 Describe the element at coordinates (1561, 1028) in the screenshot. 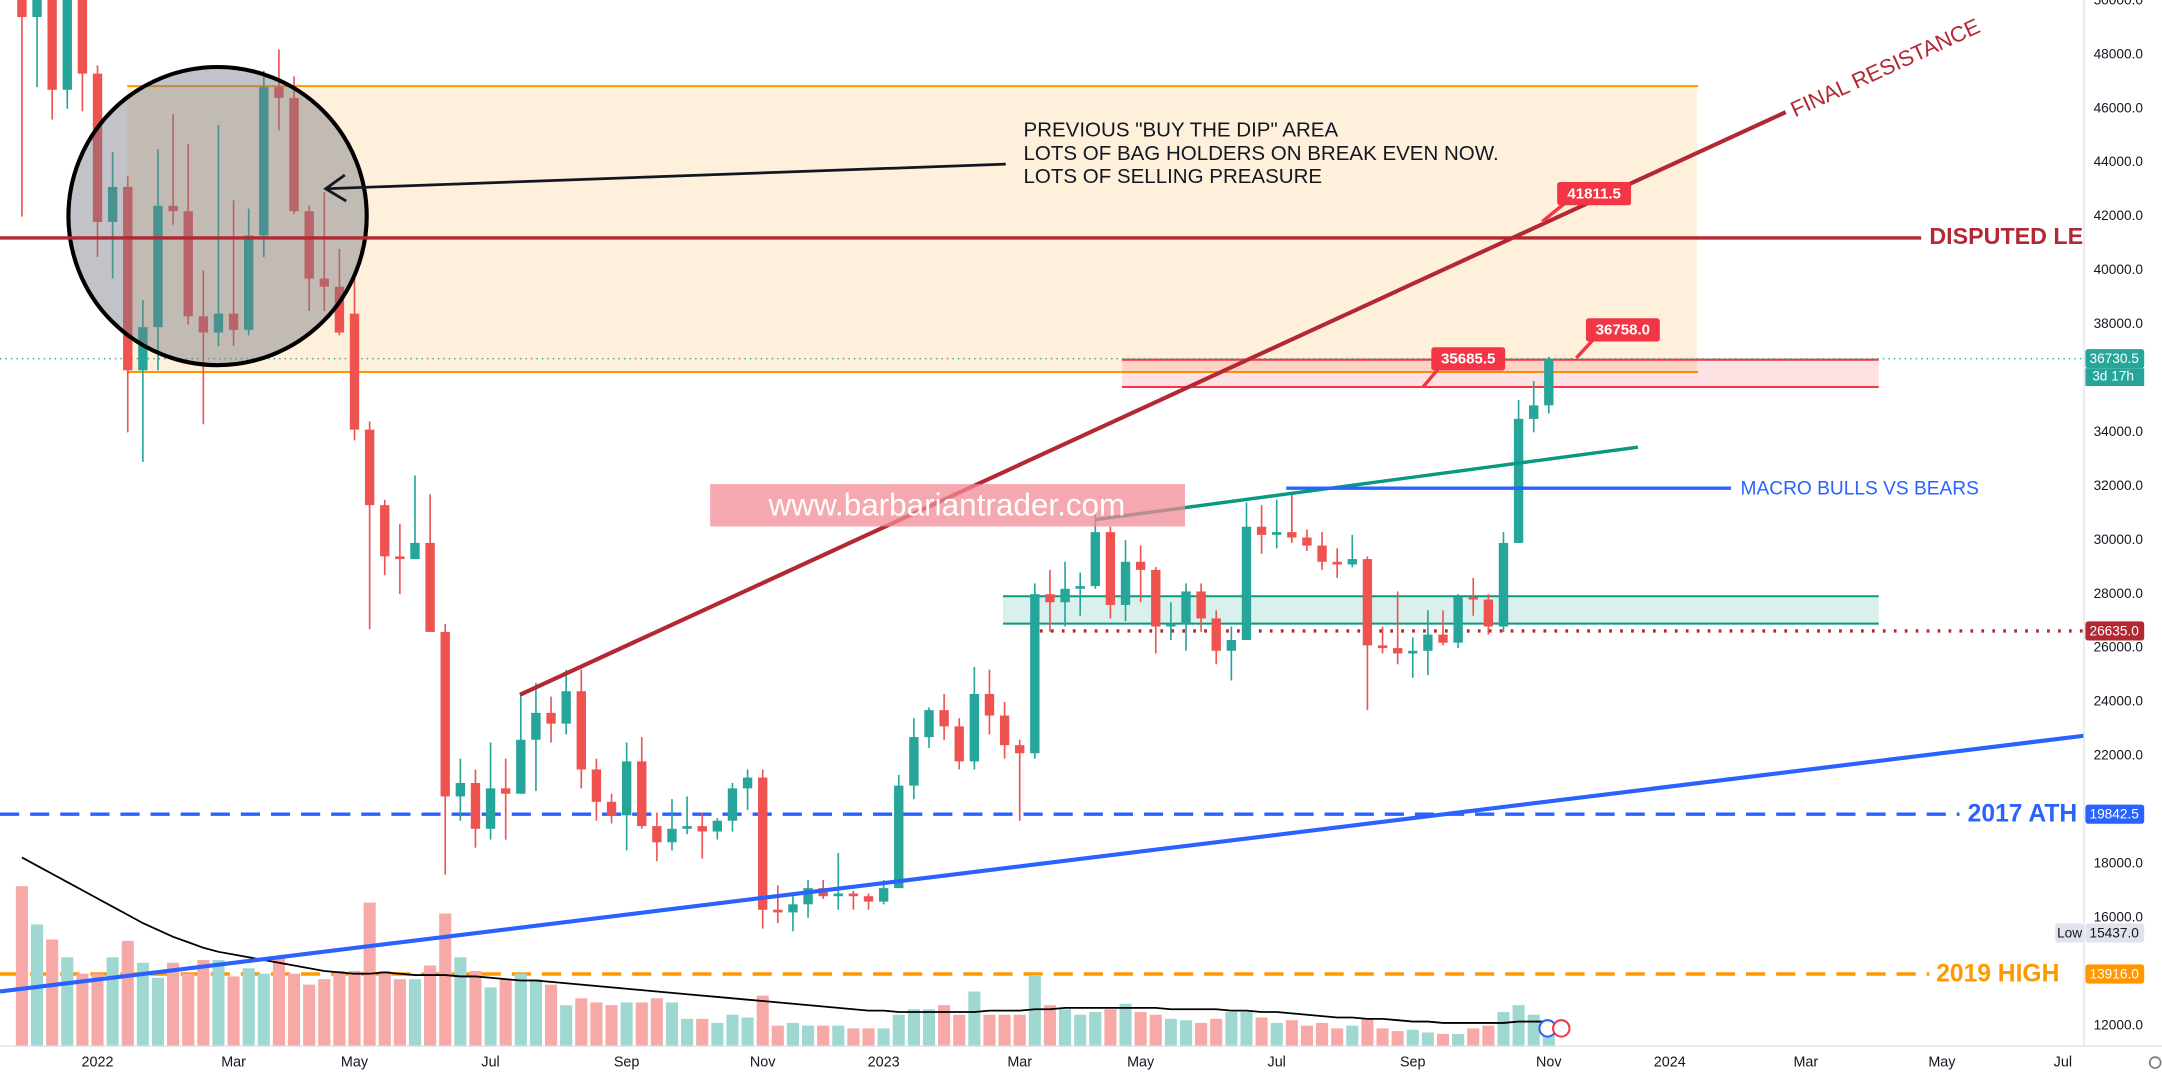

I see `event-icon` at that location.